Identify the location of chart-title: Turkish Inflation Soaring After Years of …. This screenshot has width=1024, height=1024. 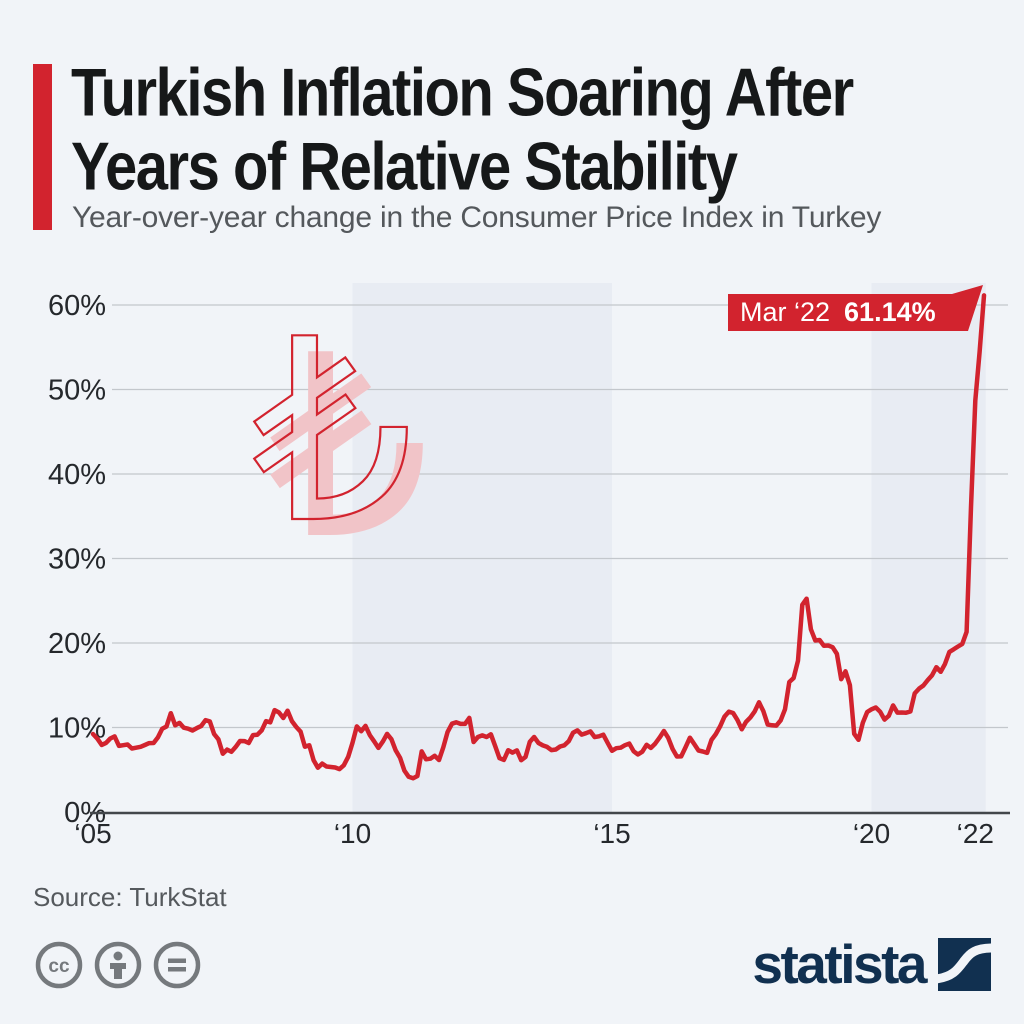
(462, 129).